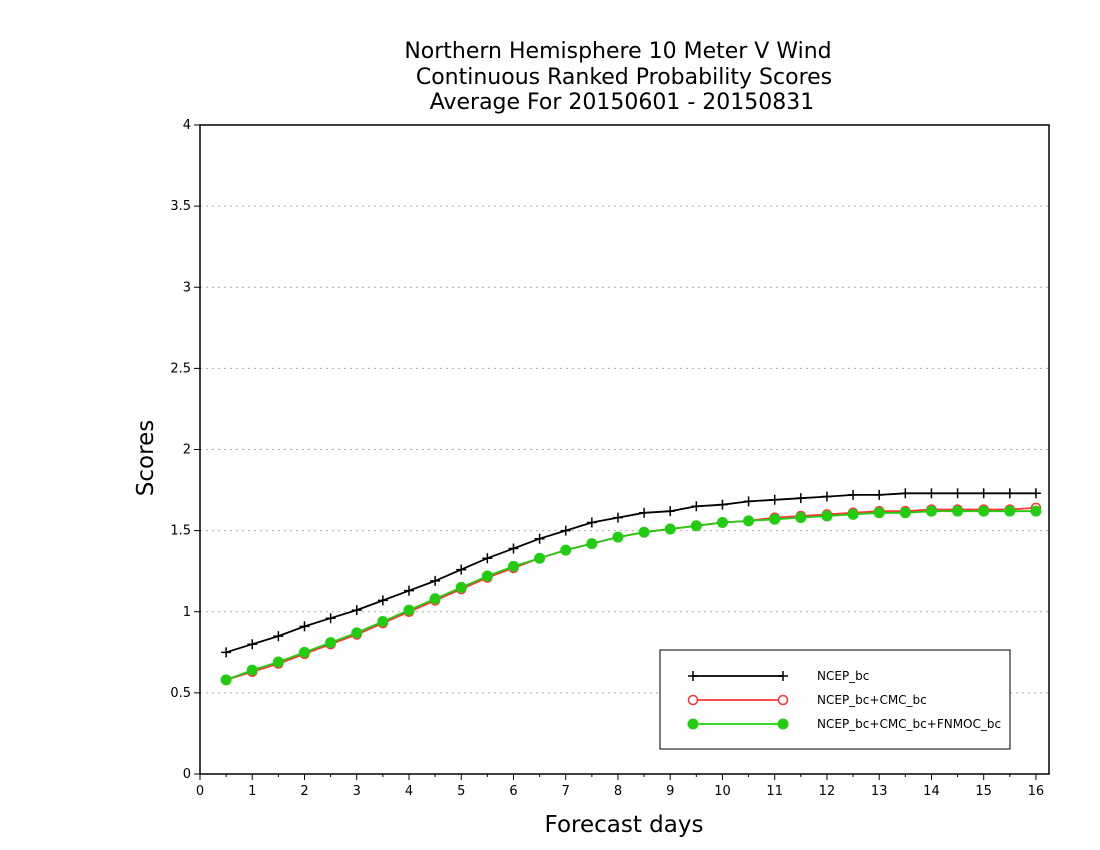  I want to click on y-axis-label: Scores, so click(146, 458).